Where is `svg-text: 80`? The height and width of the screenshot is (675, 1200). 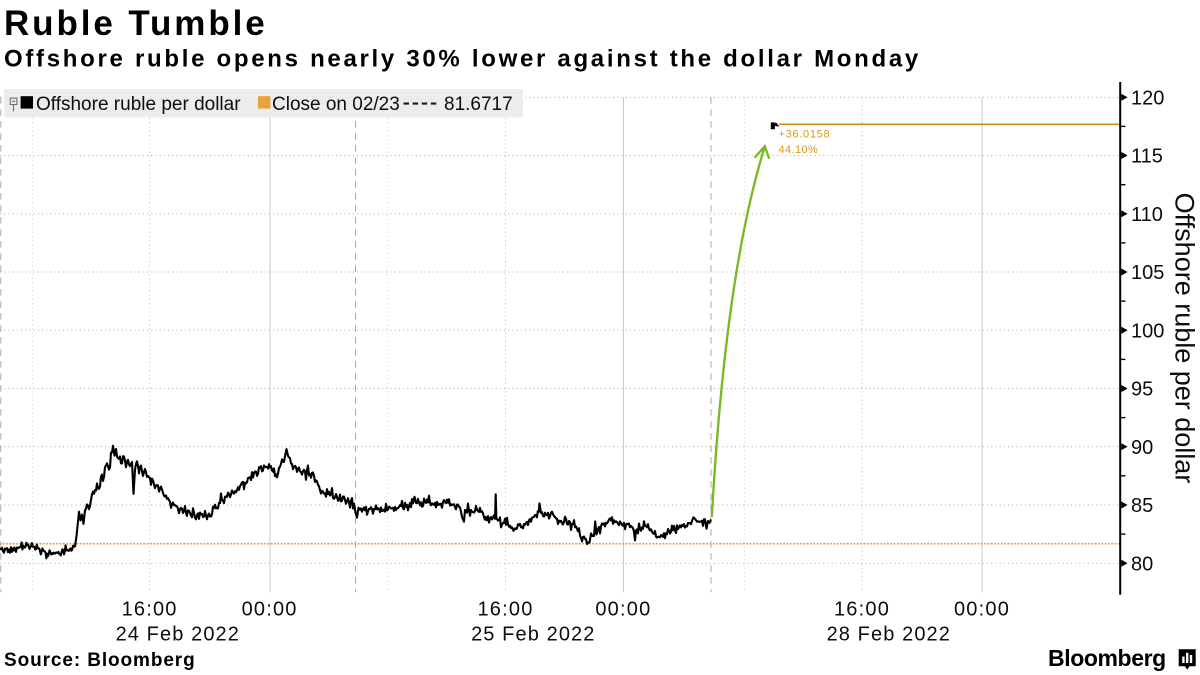 svg-text: 80 is located at coordinates (1142, 564).